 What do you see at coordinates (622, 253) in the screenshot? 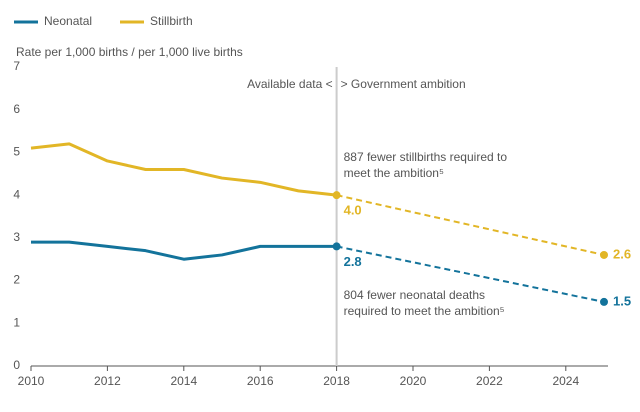
I see `data-label: 2.6` at bounding box center [622, 253].